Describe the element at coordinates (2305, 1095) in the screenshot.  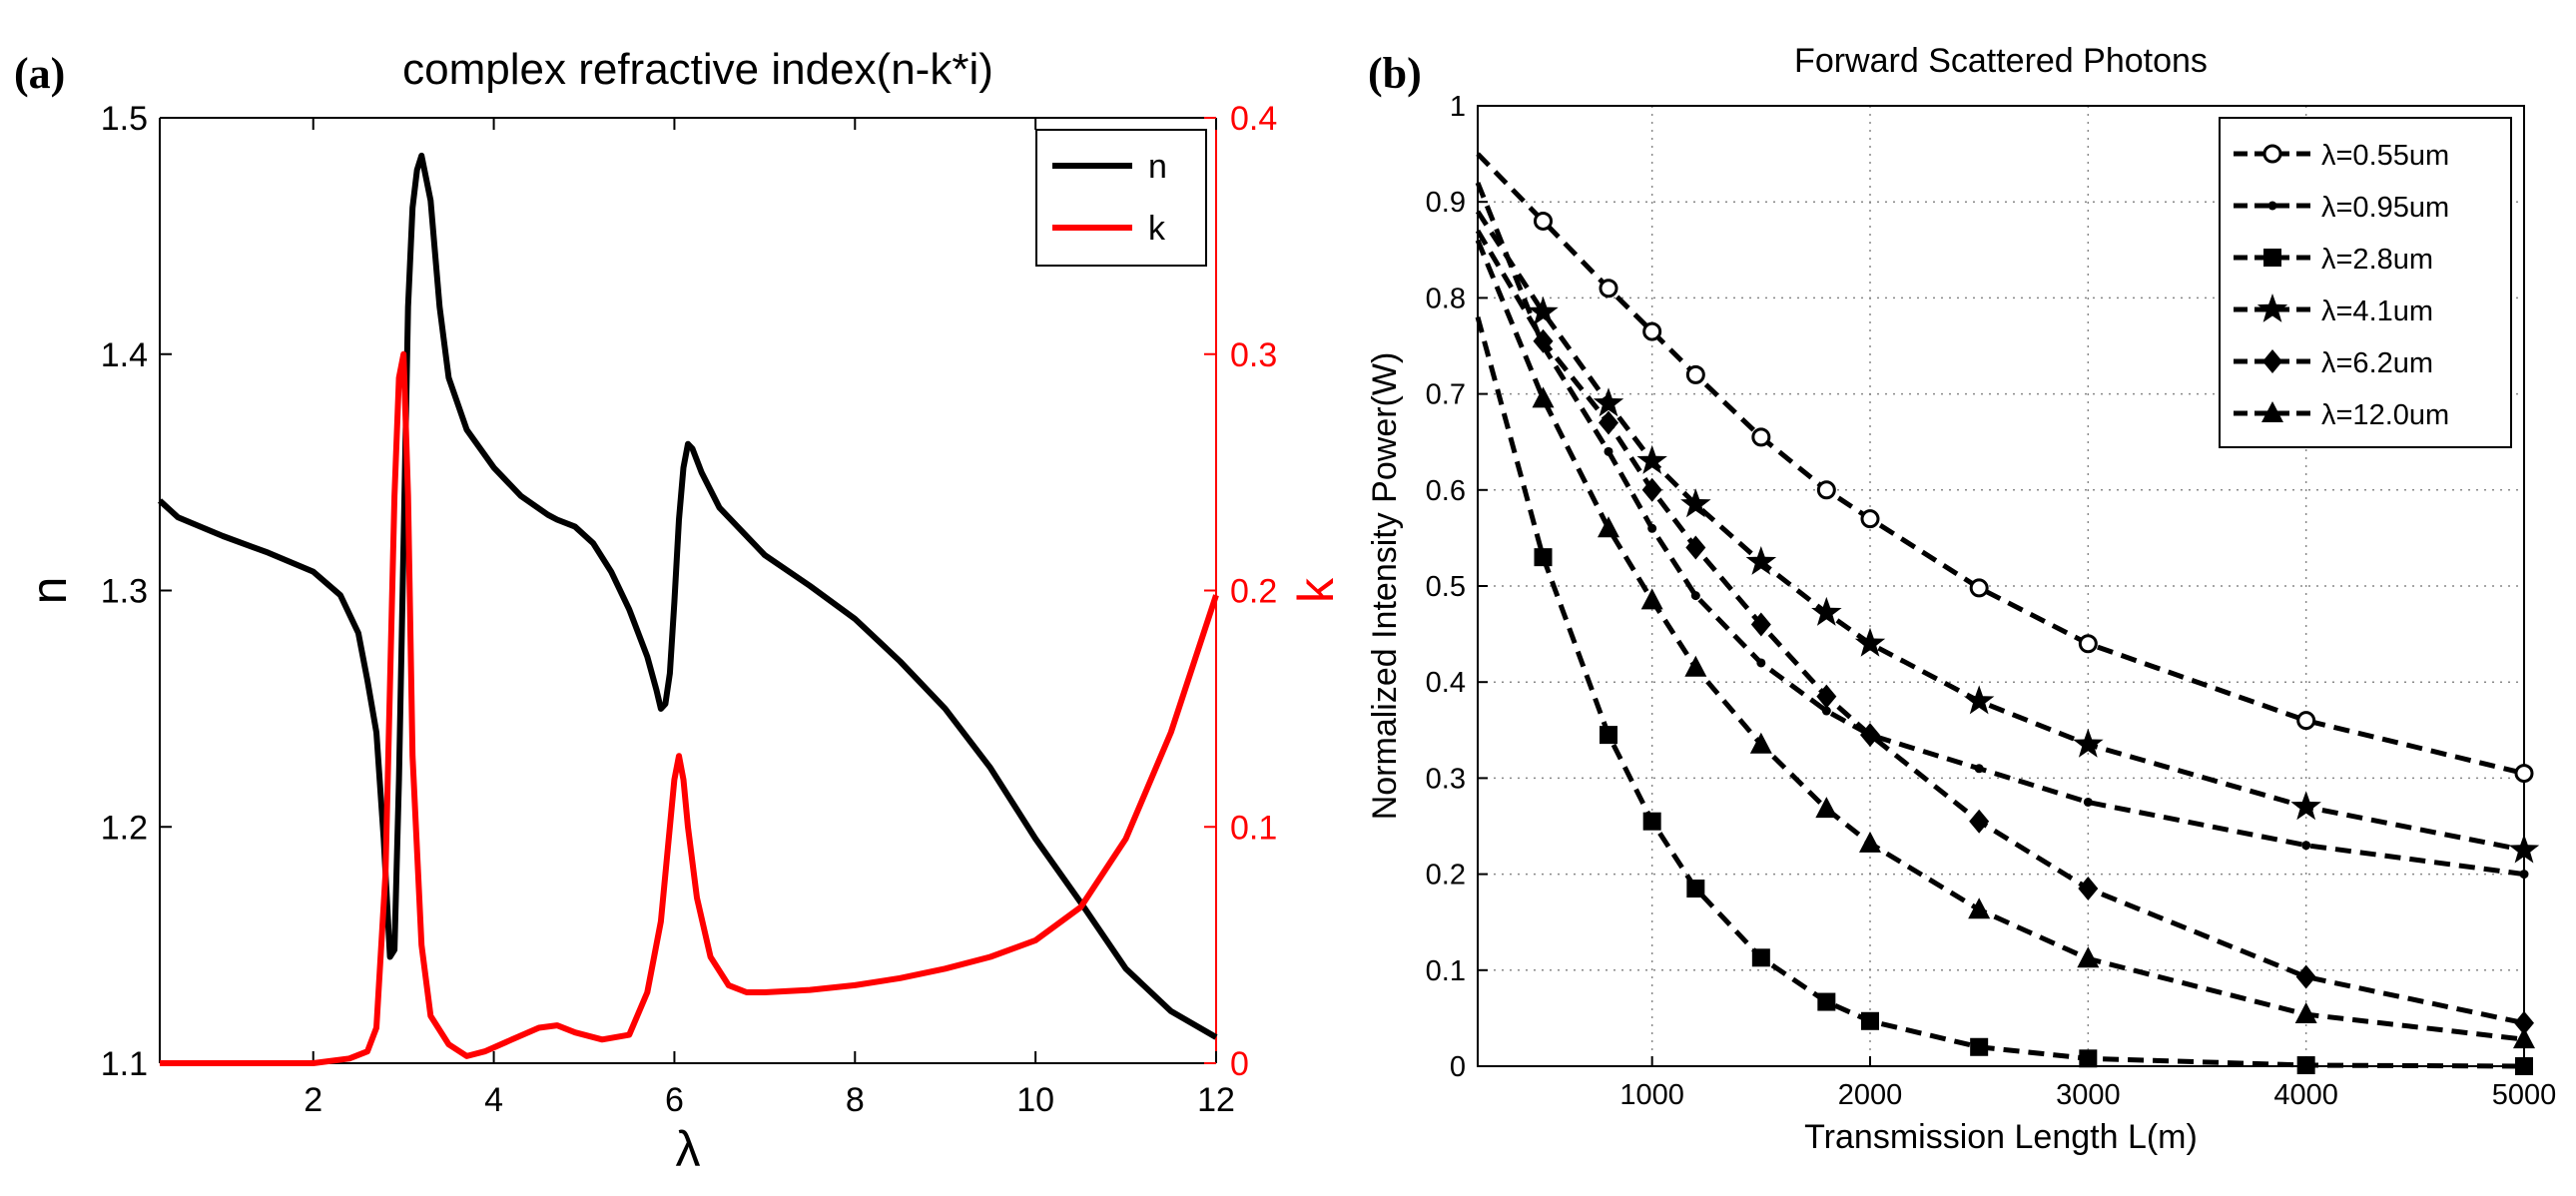
I see `x-tick-label: 4000` at that location.